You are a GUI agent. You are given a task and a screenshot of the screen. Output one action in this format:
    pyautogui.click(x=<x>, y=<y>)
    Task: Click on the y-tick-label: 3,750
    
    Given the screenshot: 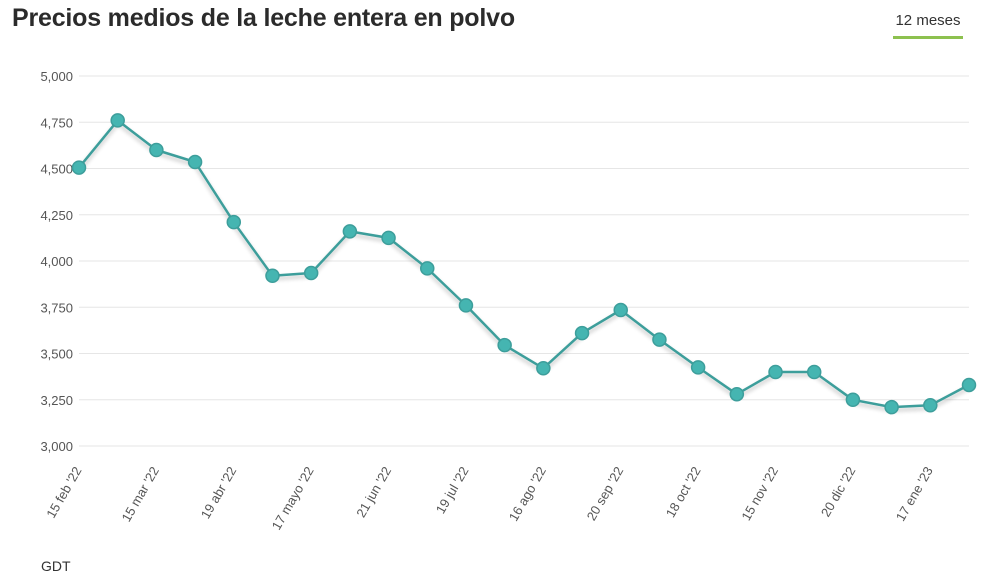 What is the action you would take?
    pyautogui.click(x=56, y=307)
    